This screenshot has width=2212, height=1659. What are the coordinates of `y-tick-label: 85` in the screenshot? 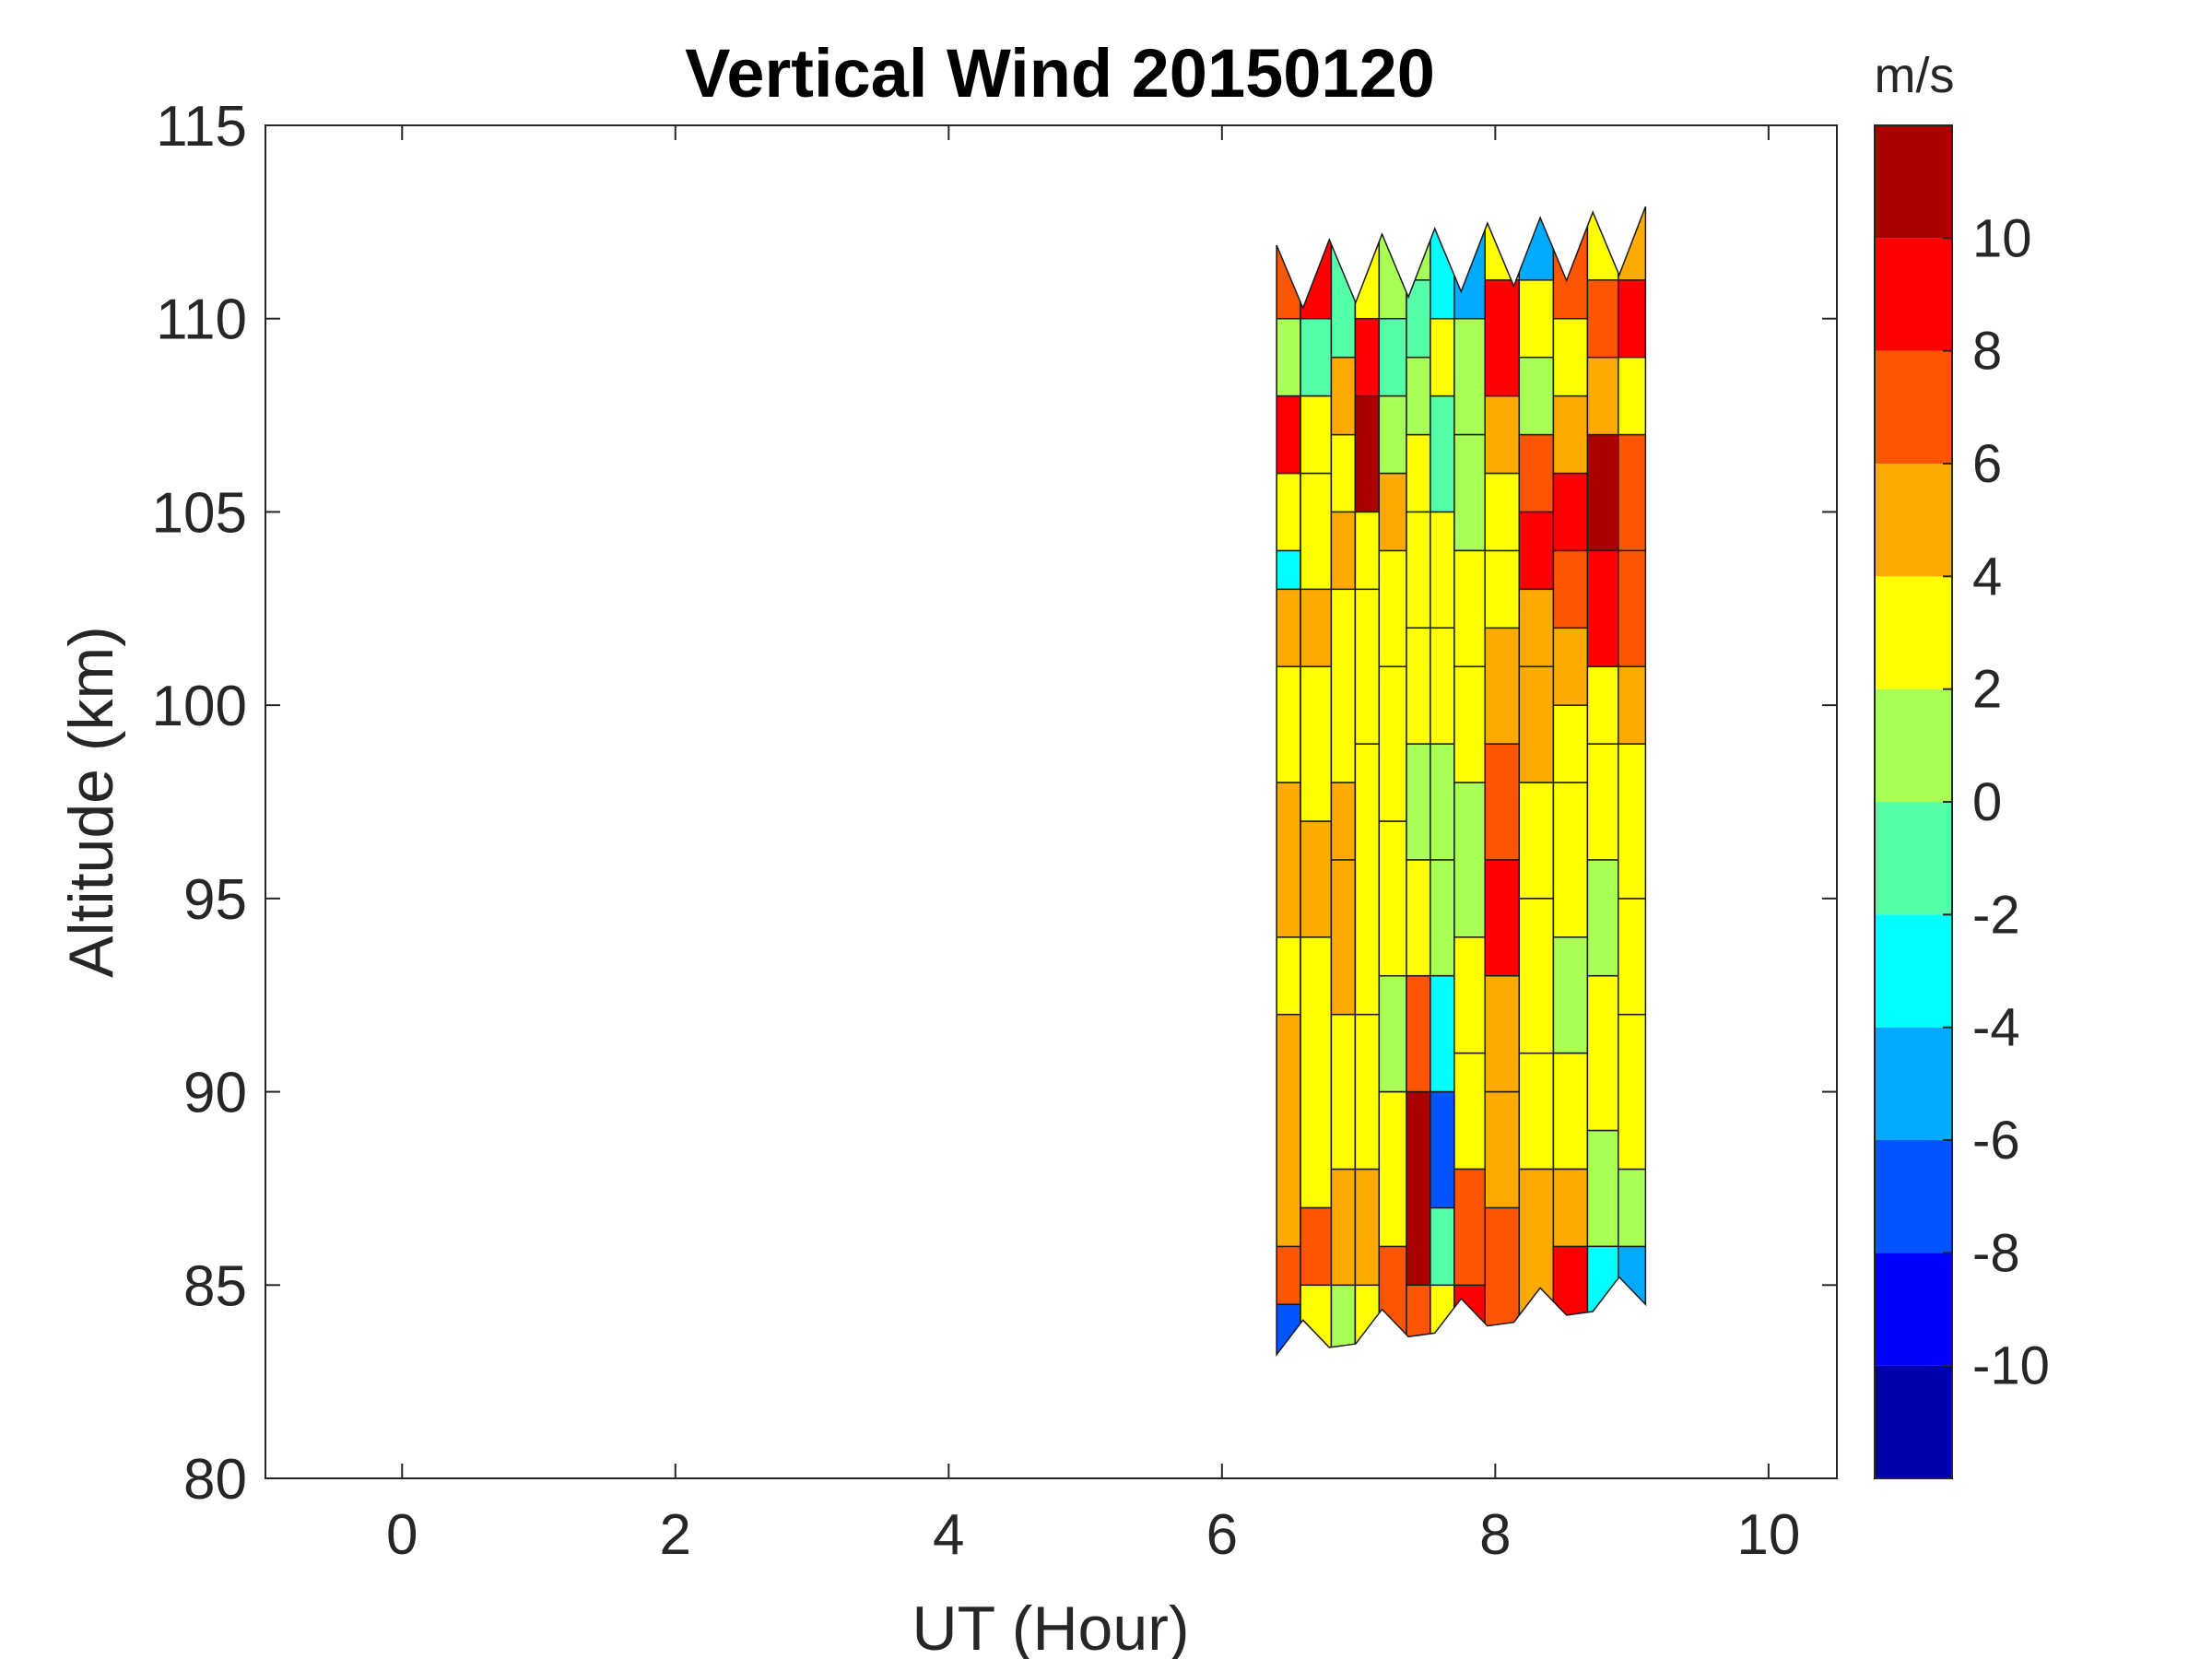 It's located at (215, 1286).